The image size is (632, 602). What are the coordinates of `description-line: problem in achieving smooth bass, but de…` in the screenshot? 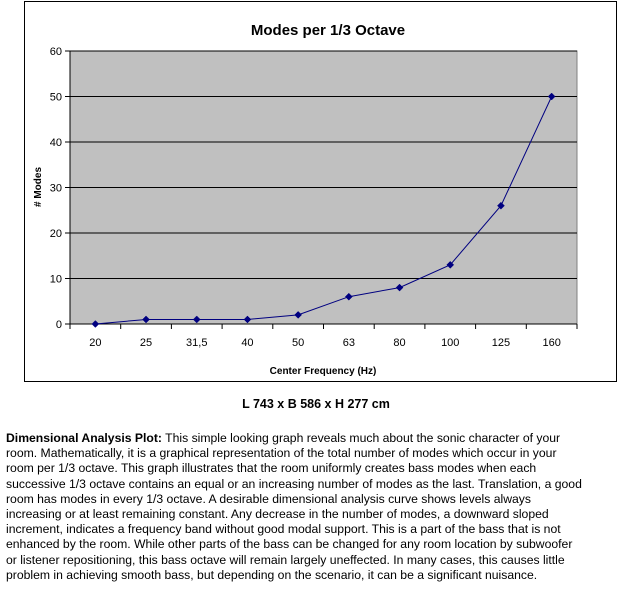 It's located at (272, 574).